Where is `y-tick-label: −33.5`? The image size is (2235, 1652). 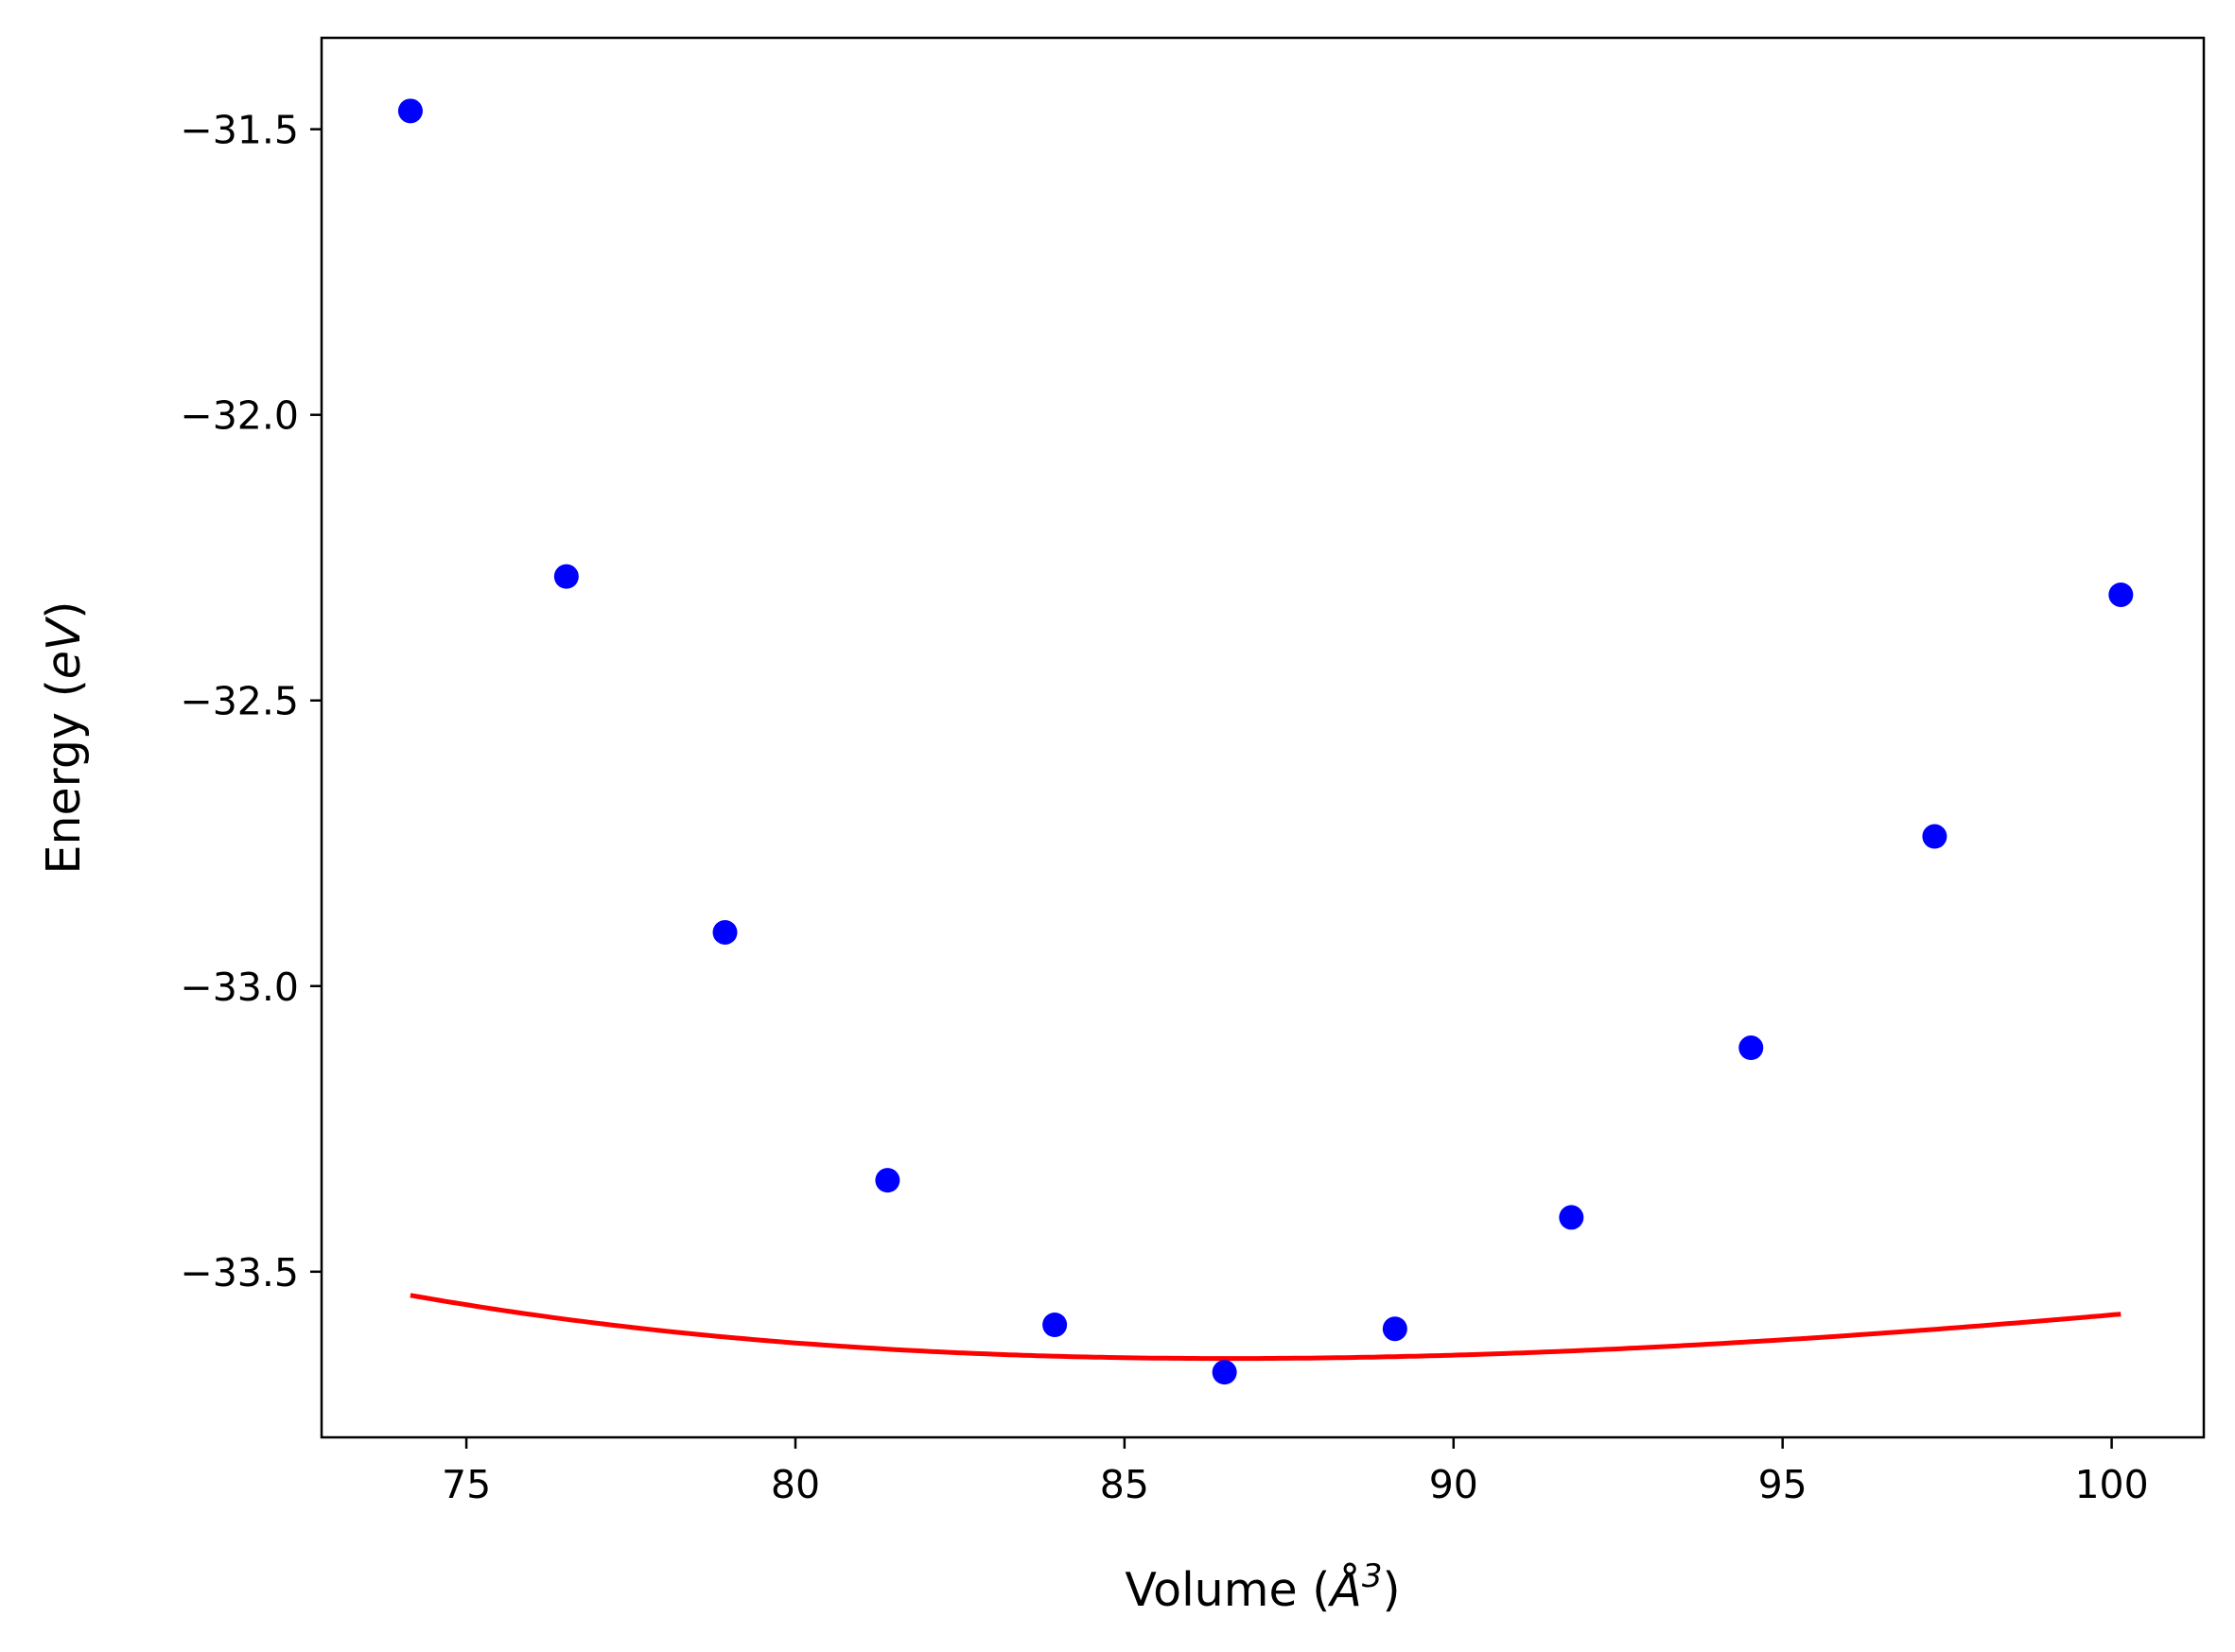
y-tick-label: −33.5 is located at coordinates (239, 1273).